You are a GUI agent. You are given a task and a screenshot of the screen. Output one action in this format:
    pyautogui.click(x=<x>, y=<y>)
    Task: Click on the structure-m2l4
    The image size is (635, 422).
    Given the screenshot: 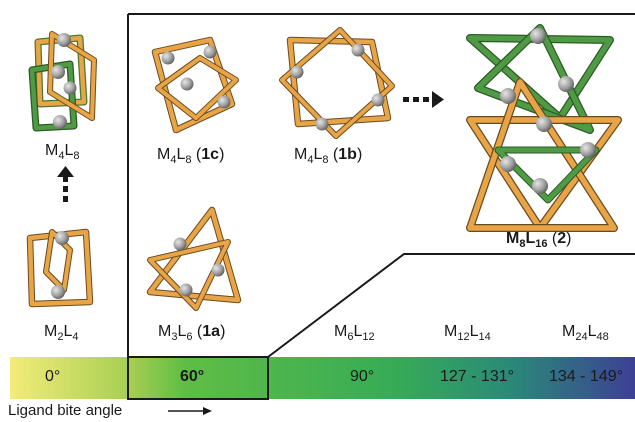 What is the action you would take?
    pyautogui.click(x=60, y=268)
    